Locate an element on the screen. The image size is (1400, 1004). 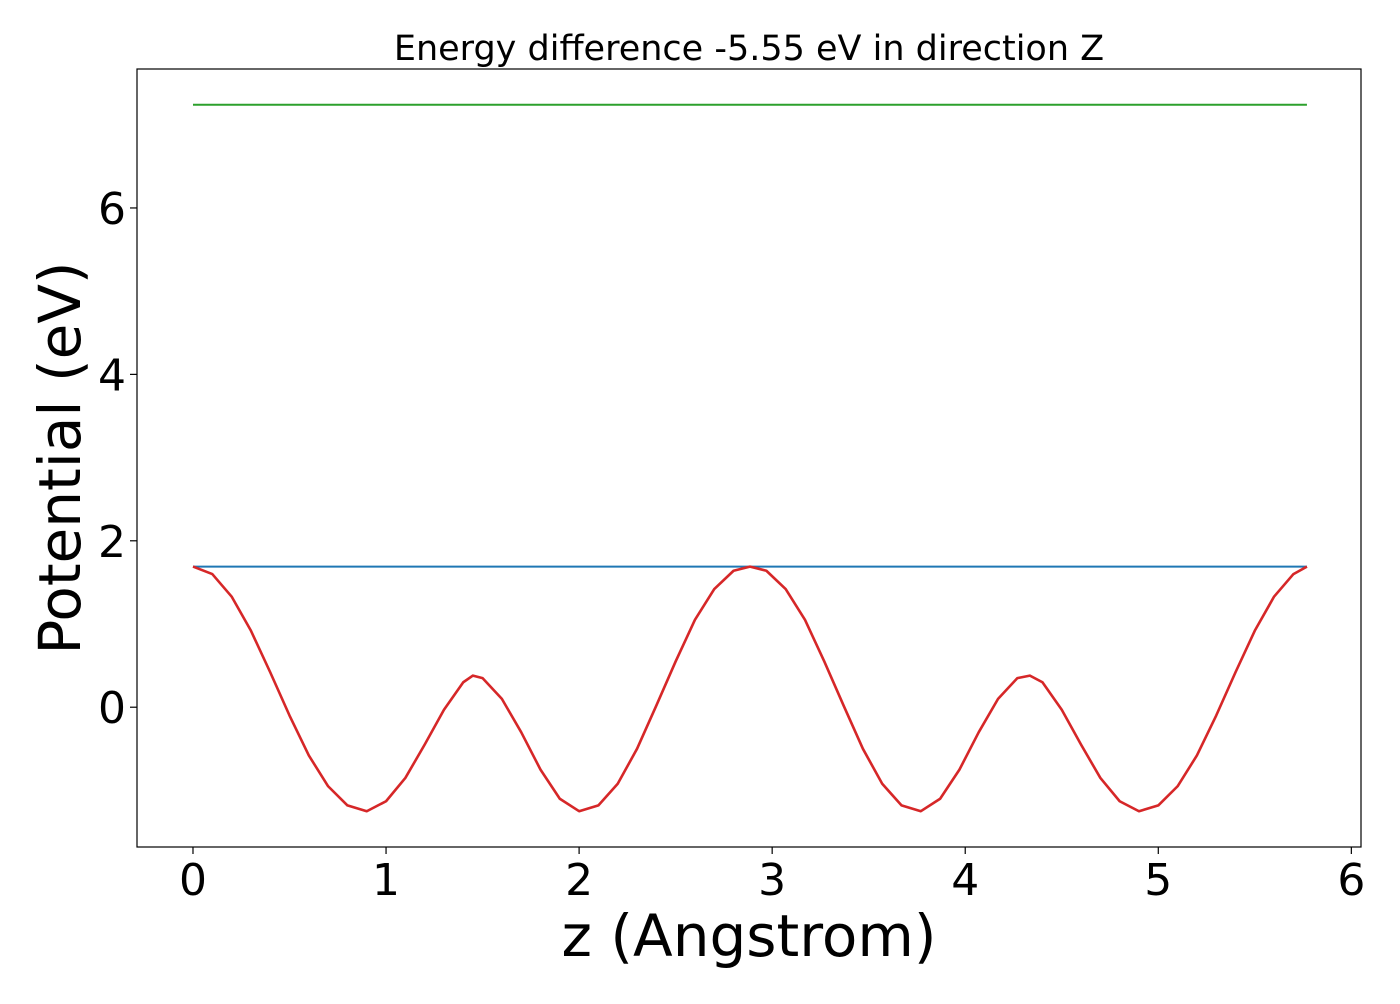
x-tick-label: 4 is located at coordinates (965, 880).